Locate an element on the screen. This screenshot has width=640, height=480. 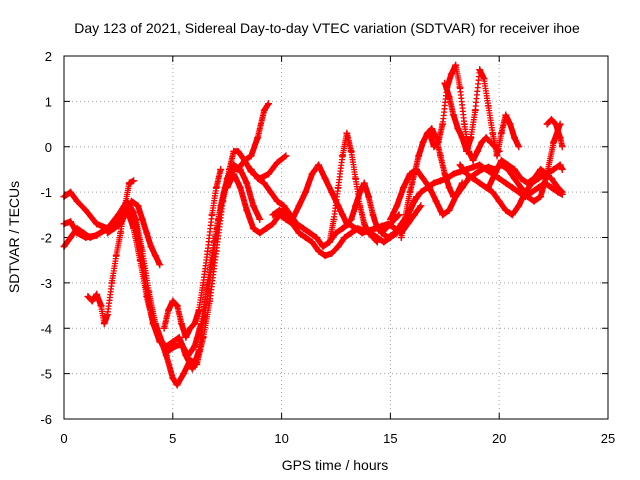
x-tick-labels: 0 5 10 15 20 25 is located at coordinates (337, 438).